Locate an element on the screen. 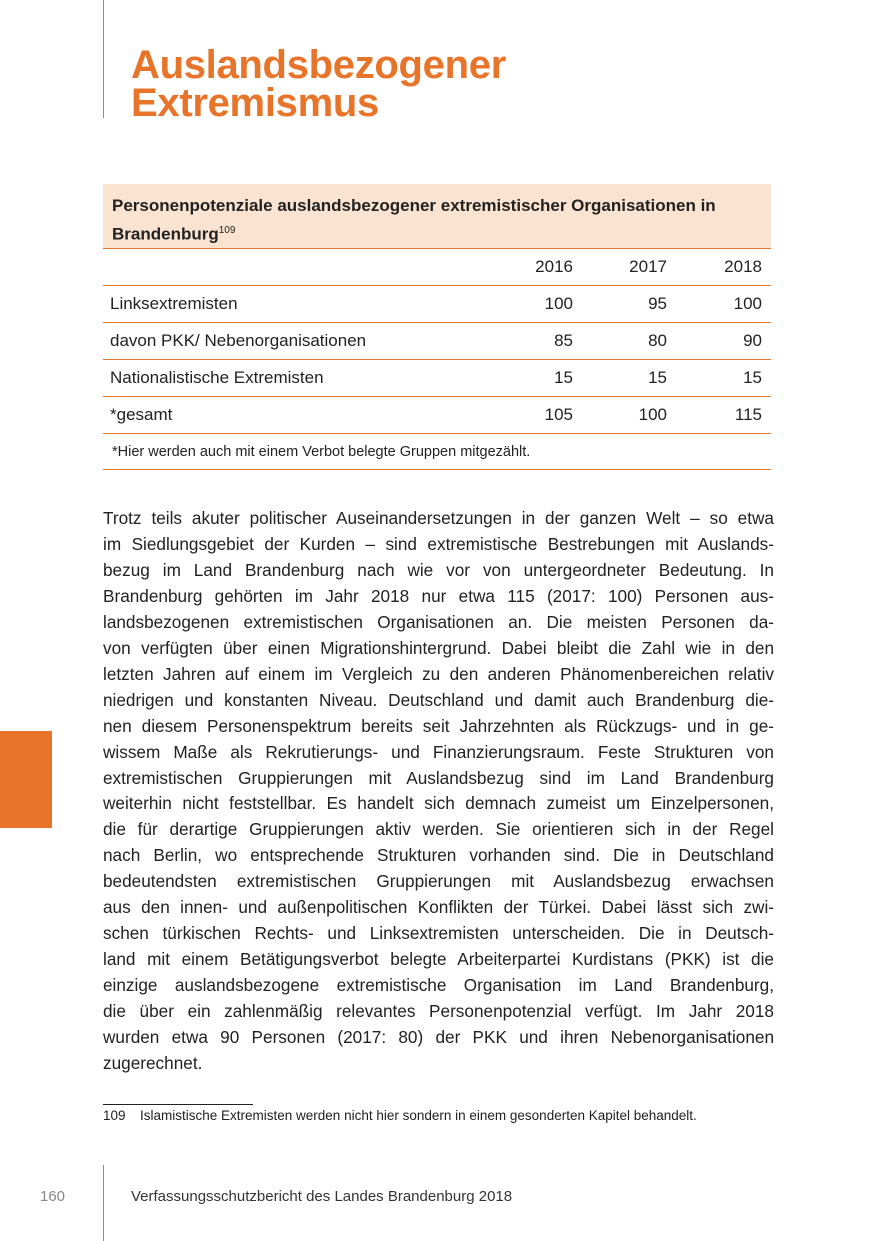  footnote-ref: 109 is located at coordinates (227, 230).